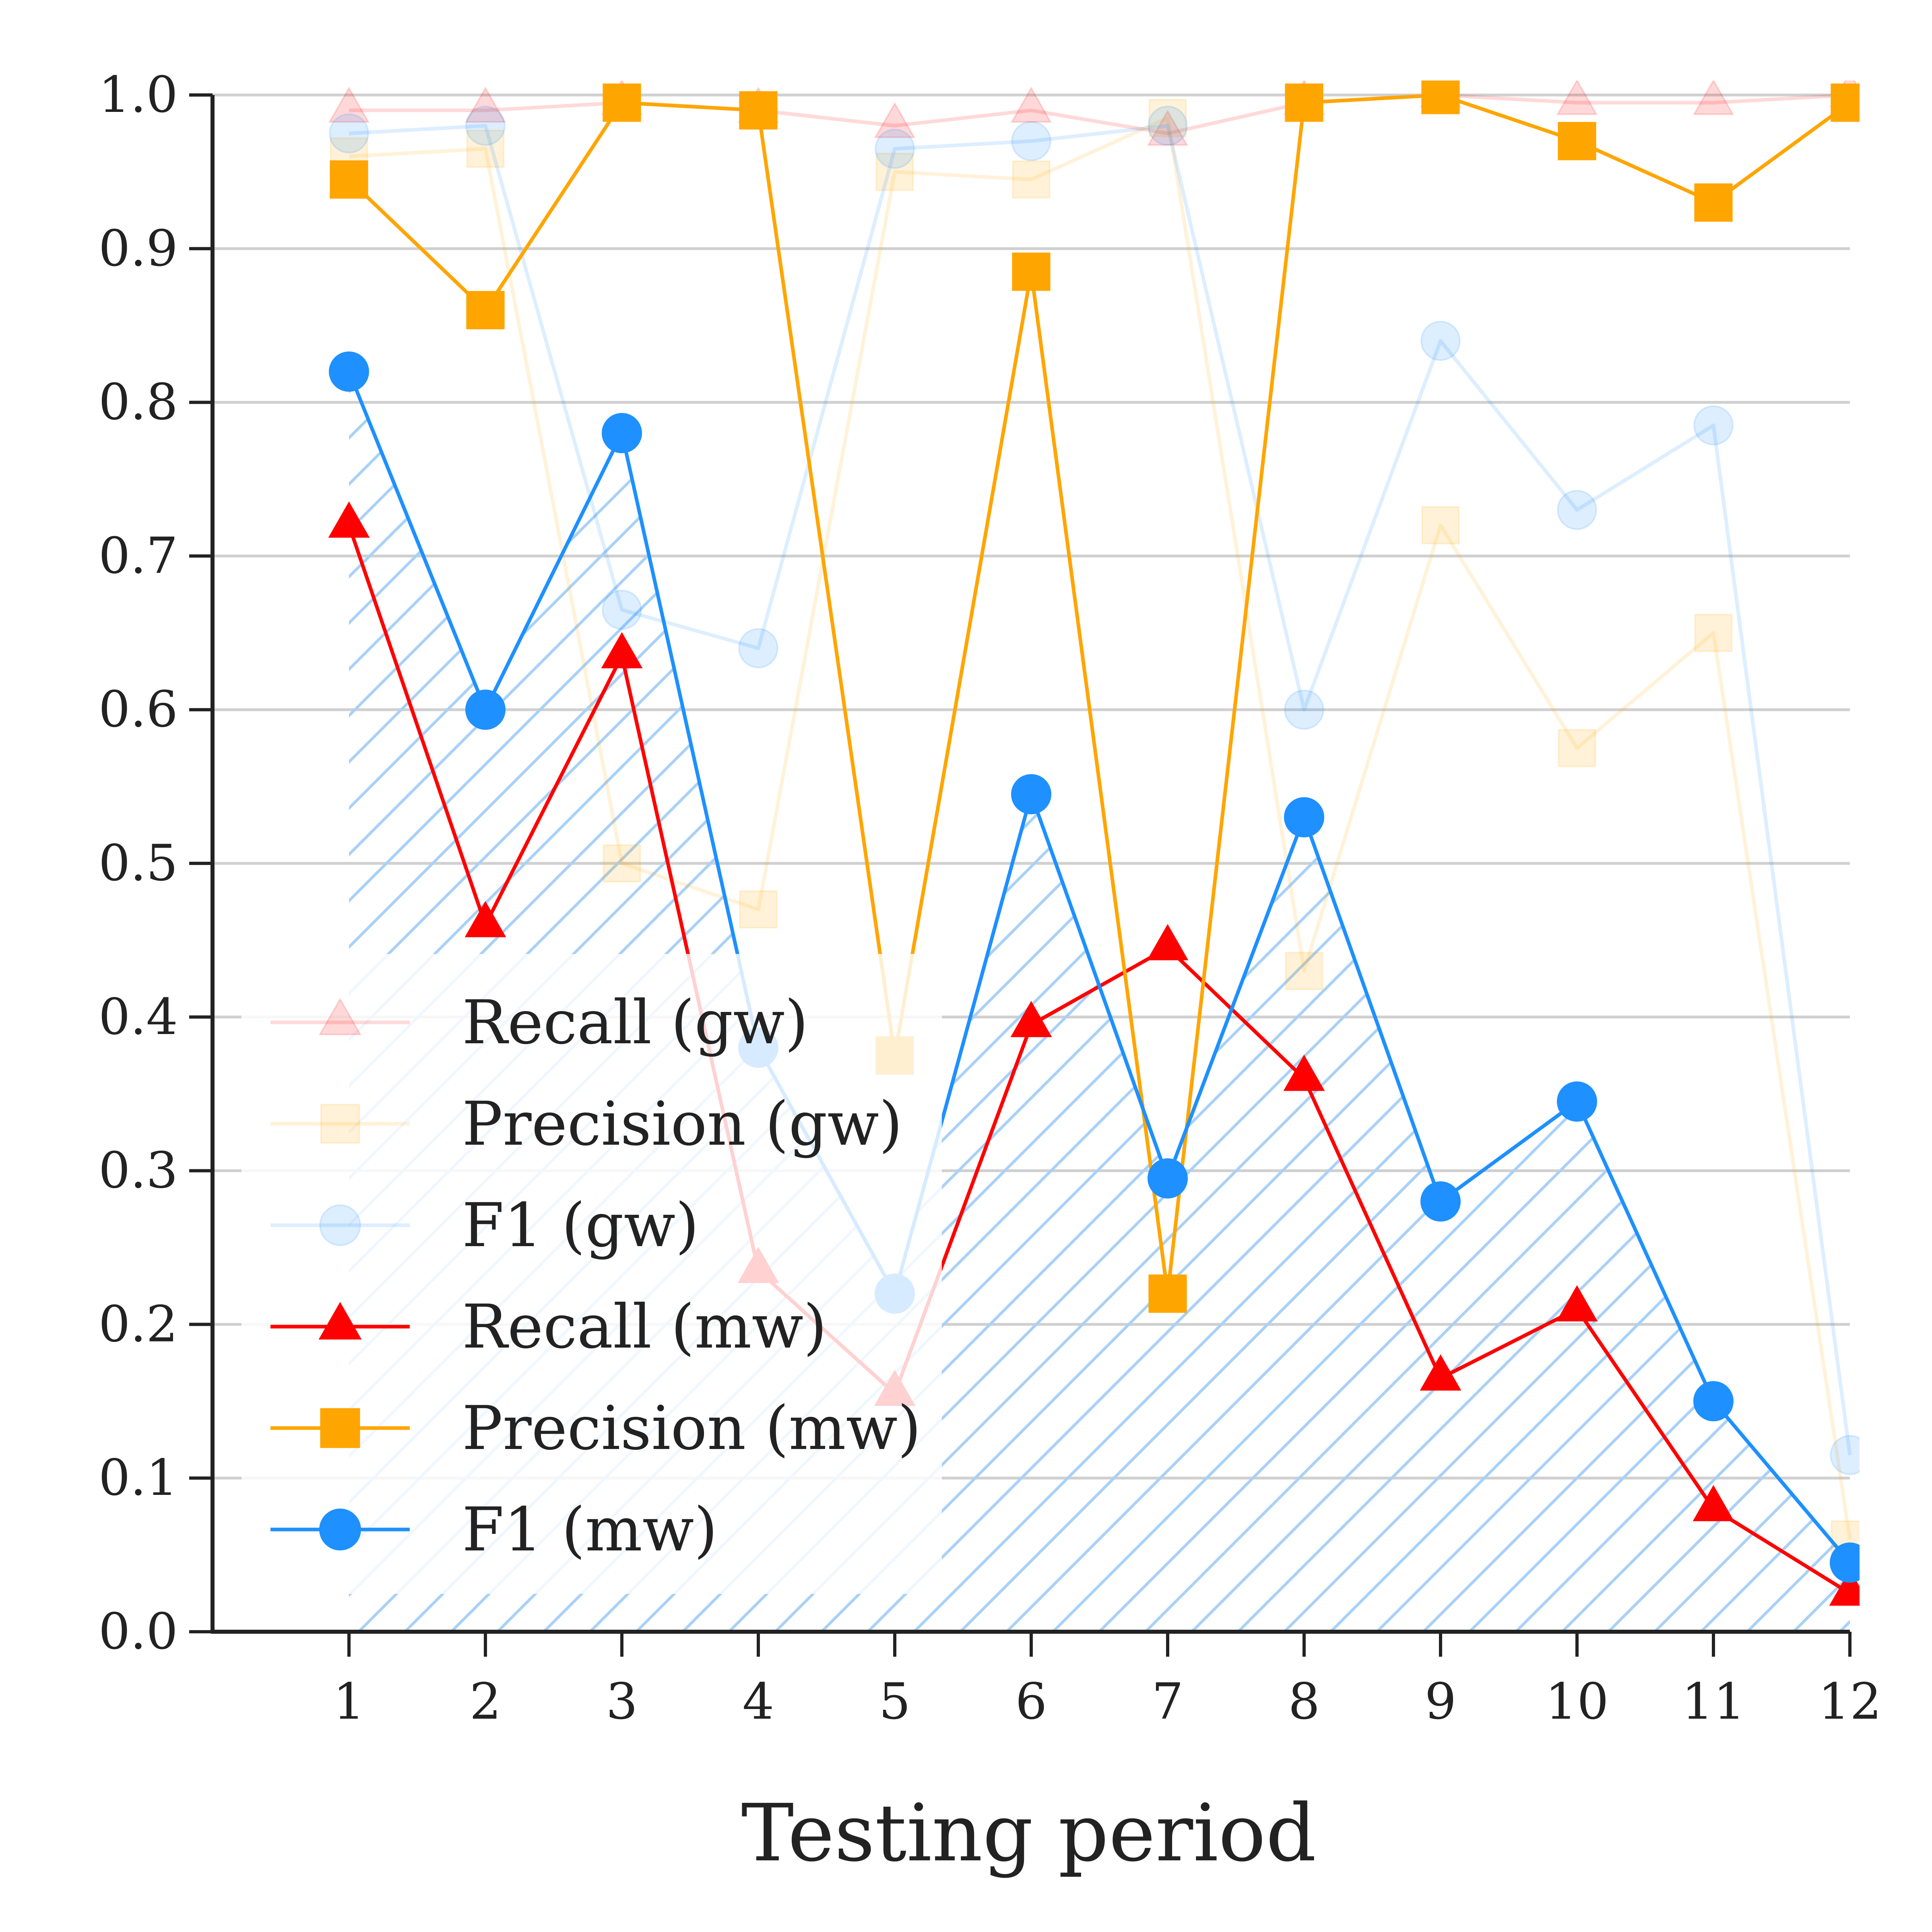 Image resolution: width=1932 pixels, height=1932 pixels. I want to click on x-tick-label-6: 6, so click(1031, 1702).